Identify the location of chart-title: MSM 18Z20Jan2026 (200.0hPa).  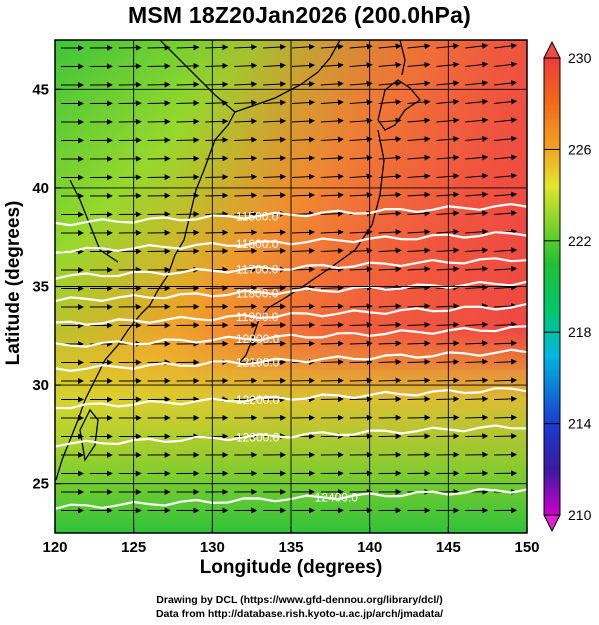
(299, 15).